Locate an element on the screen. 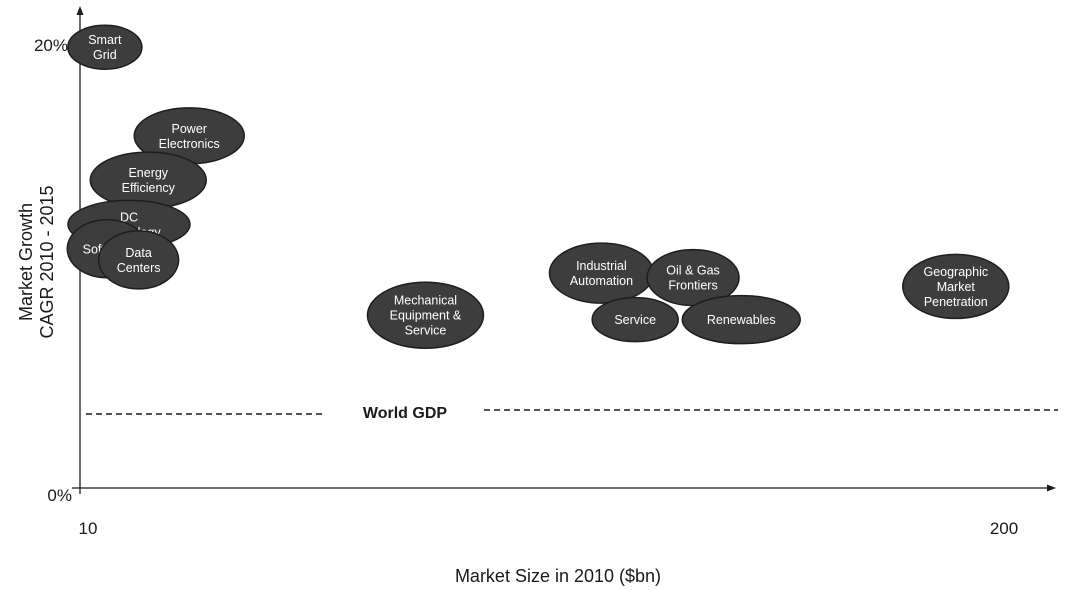 The height and width of the screenshot is (590, 1089). bubble-label: Penetration is located at coordinates (956, 302).